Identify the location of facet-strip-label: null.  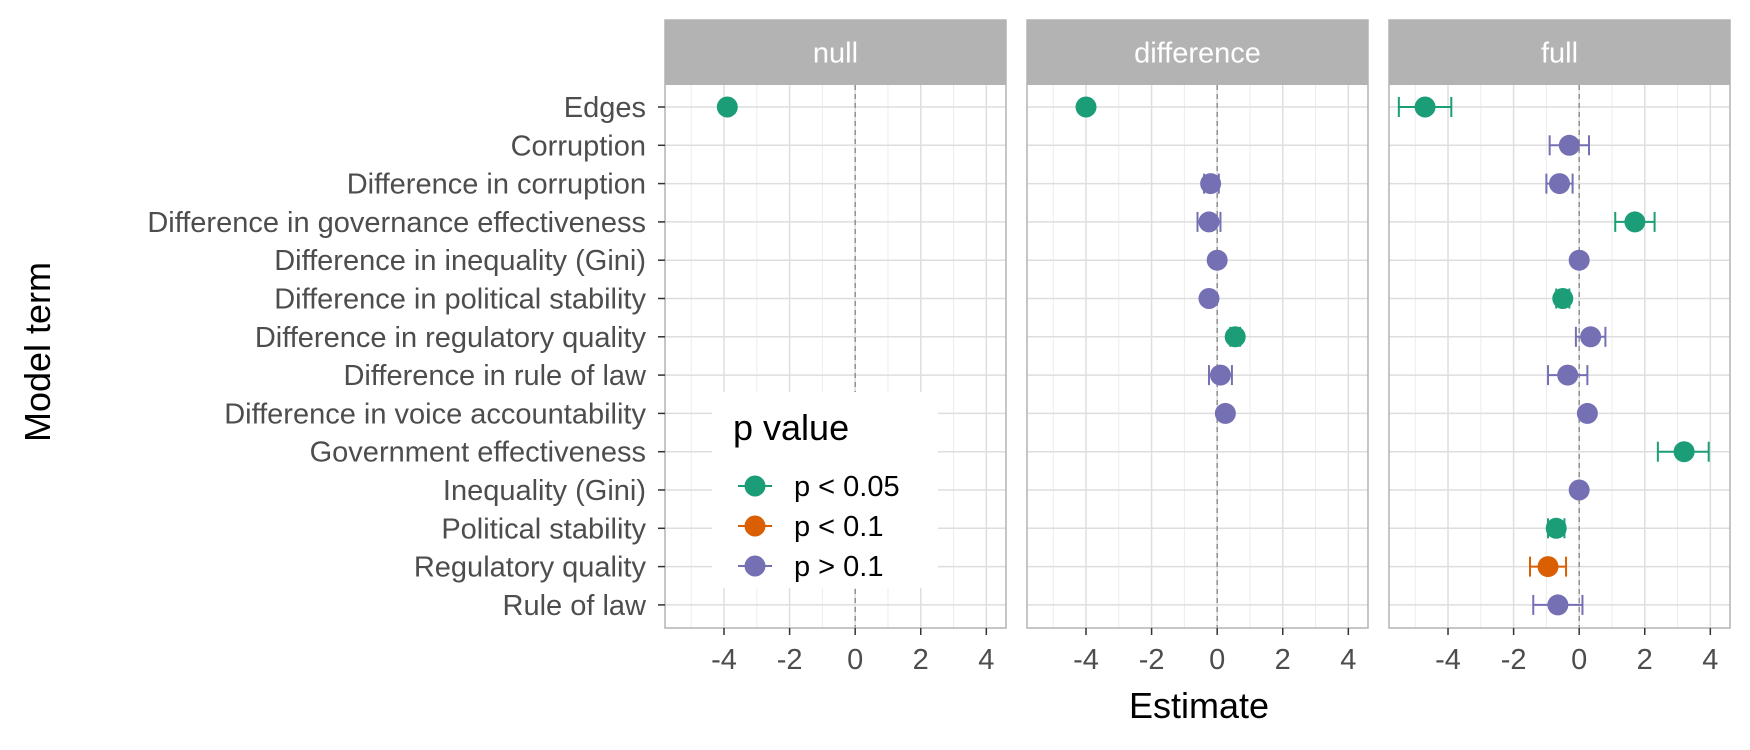
(835, 54).